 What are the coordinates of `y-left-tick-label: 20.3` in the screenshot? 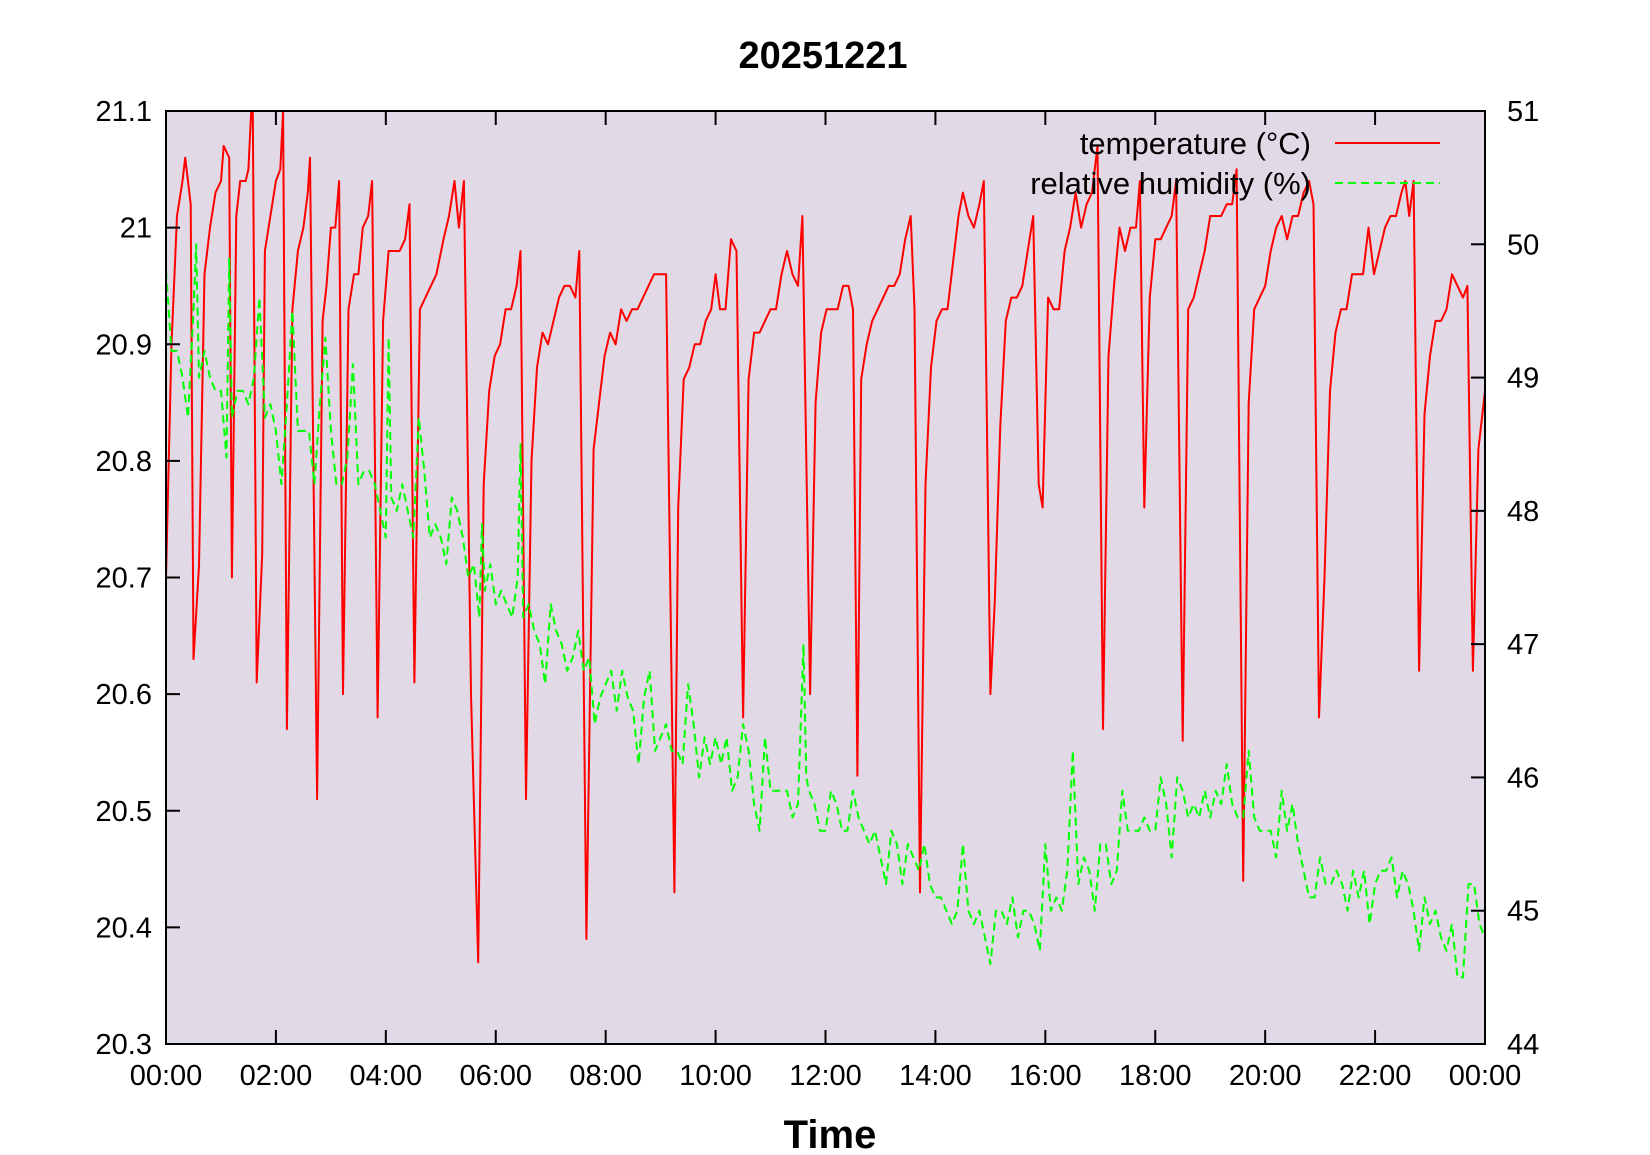 It's located at (124, 1045).